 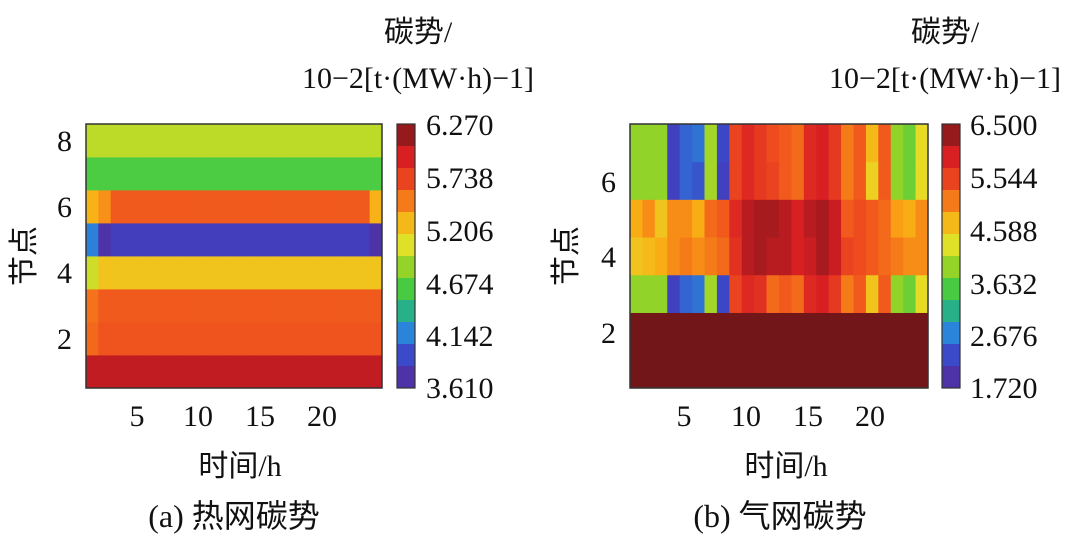 I want to click on panel-b-y-tick: 2, so click(x=608, y=333).